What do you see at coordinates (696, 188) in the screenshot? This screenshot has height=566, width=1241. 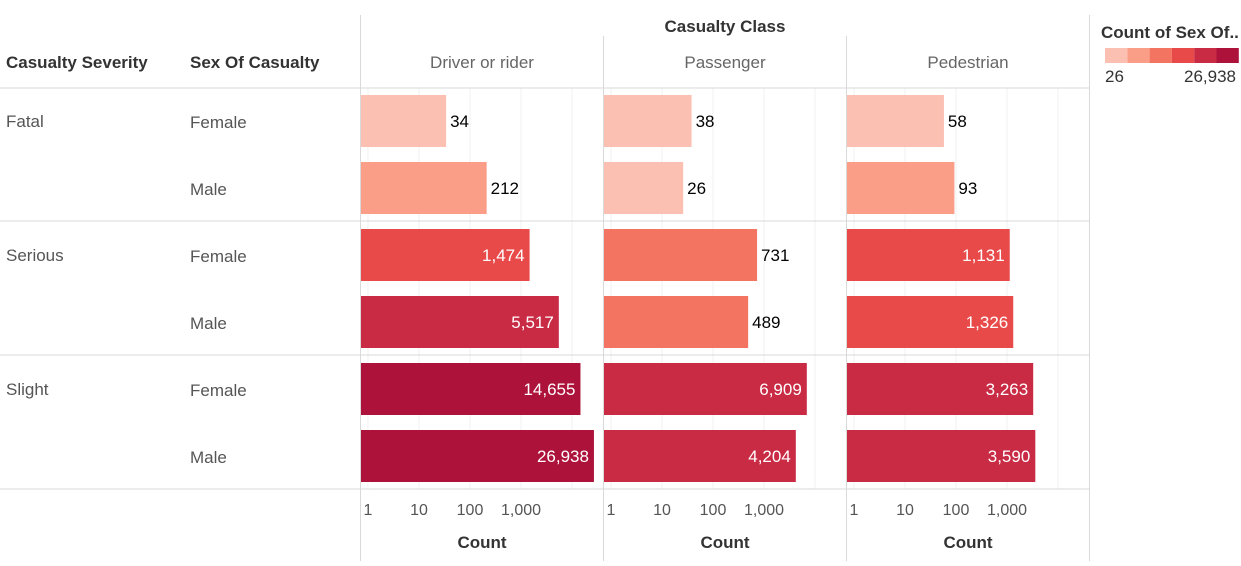 I see `data-label: 26` at bounding box center [696, 188].